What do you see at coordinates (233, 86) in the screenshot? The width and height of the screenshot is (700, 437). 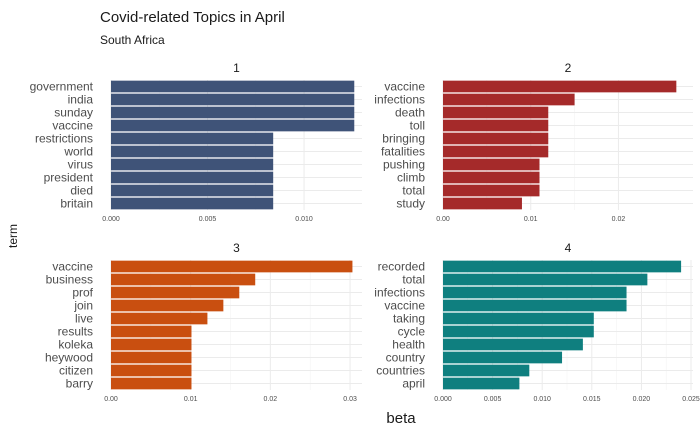 I see `bar-government` at bounding box center [233, 86].